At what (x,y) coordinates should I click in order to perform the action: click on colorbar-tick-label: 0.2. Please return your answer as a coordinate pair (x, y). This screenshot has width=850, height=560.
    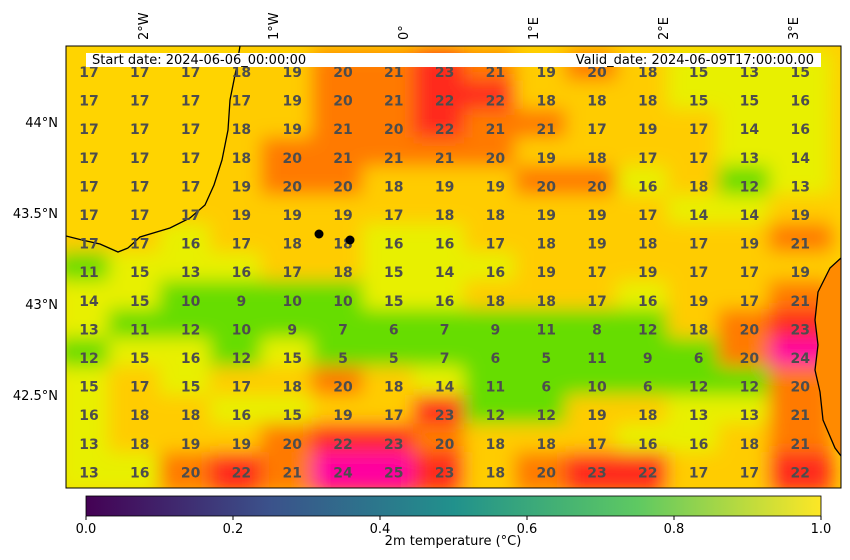
    Looking at the image, I should click on (233, 529).